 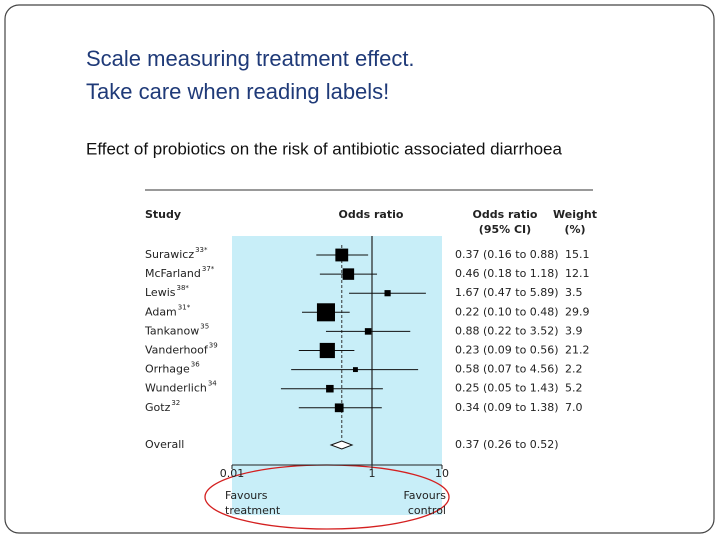 What do you see at coordinates (213, 346) in the screenshot?
I see `study-ref: 39` at bounding box center [213, 346].